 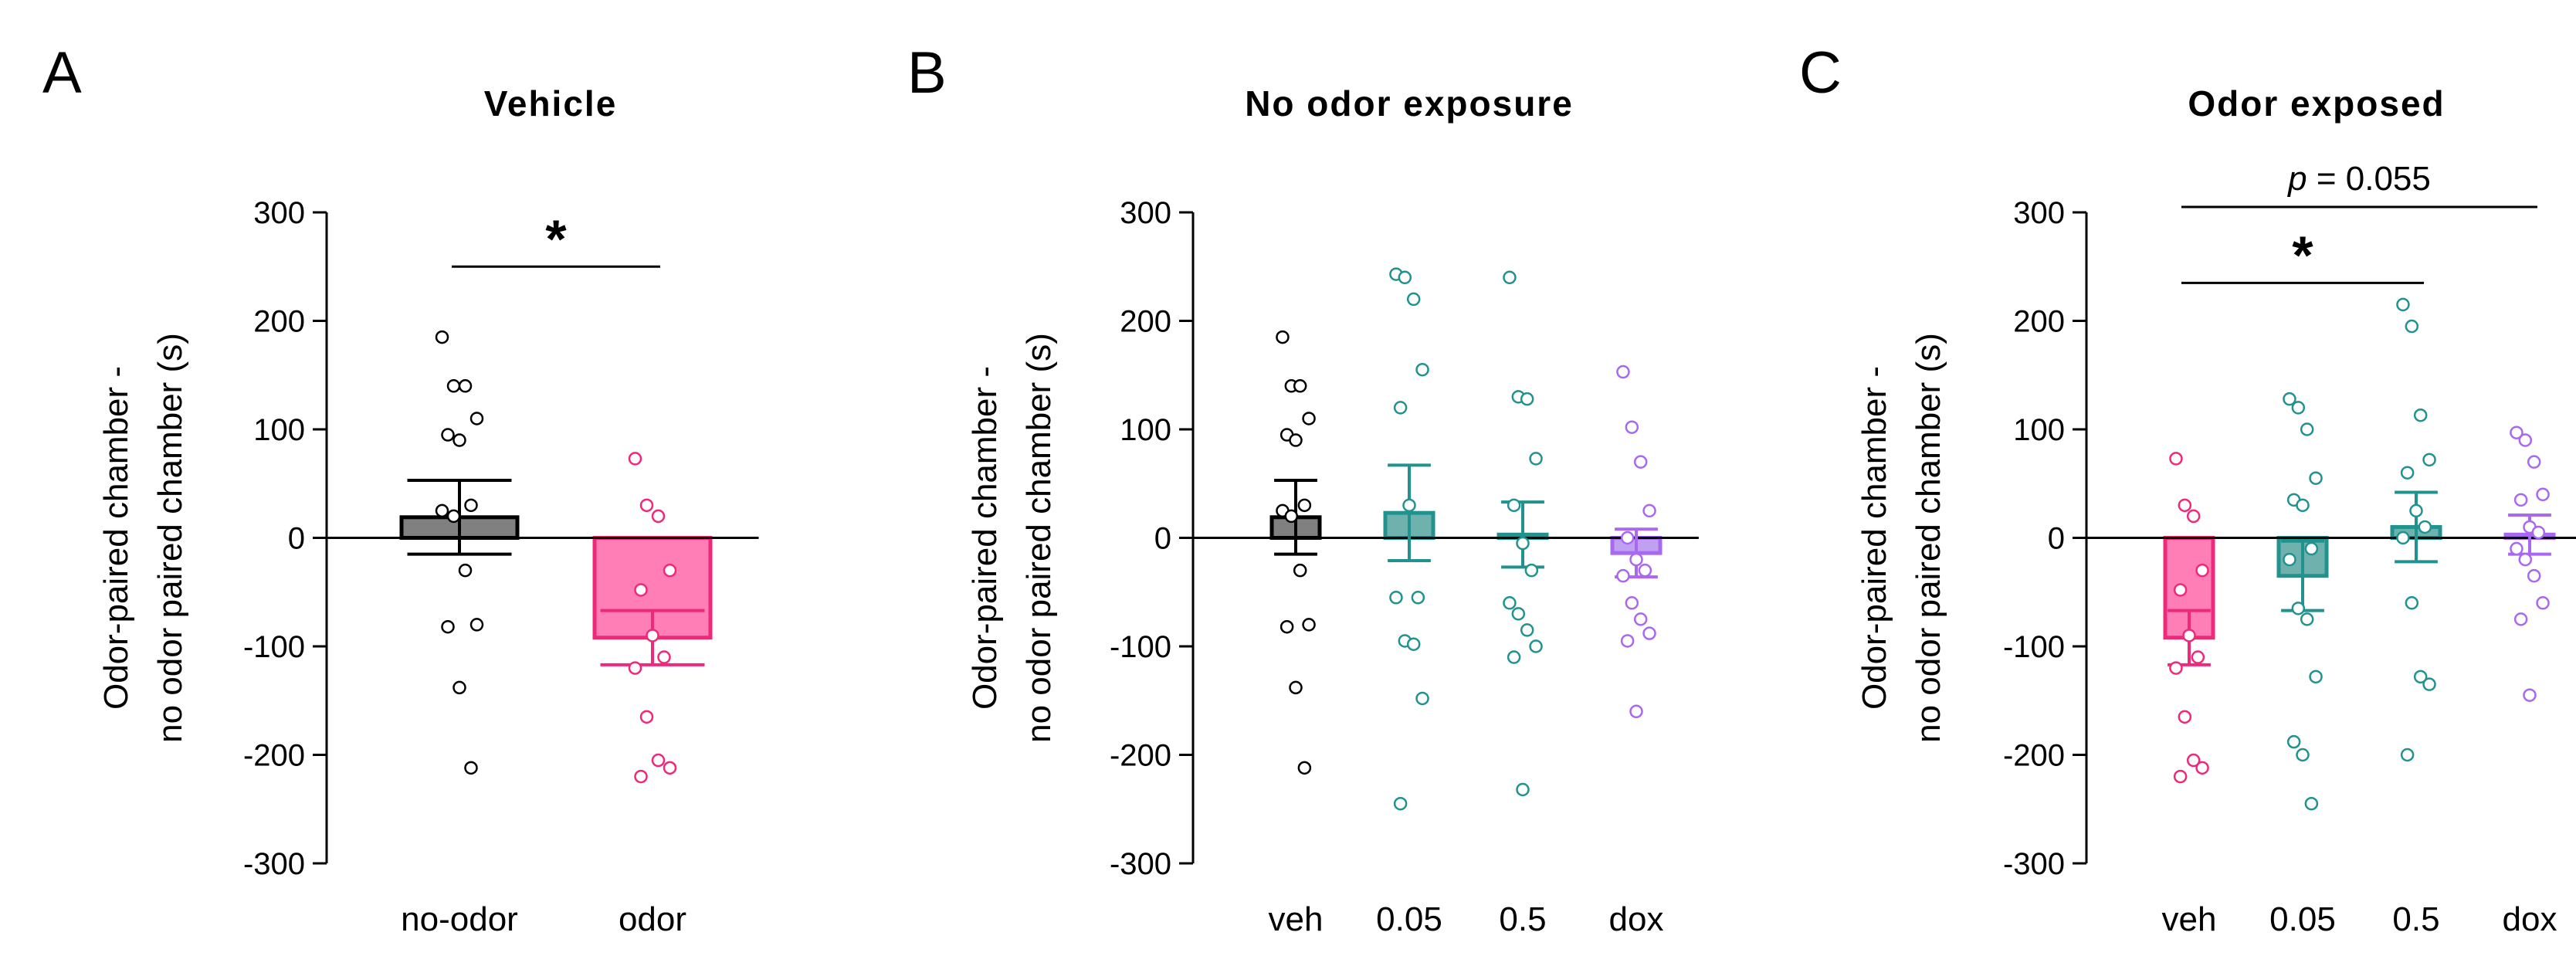 I want to click on y-tick-label: -300, so click(x=274, y=864).